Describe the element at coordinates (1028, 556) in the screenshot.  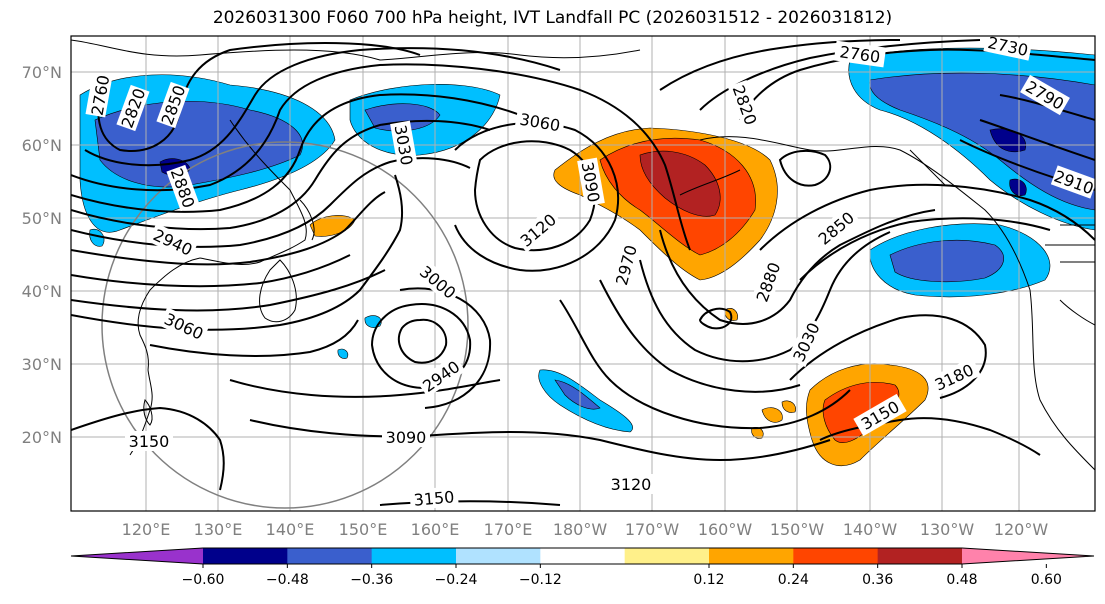
I see `colorbar-extension-high` at that location.